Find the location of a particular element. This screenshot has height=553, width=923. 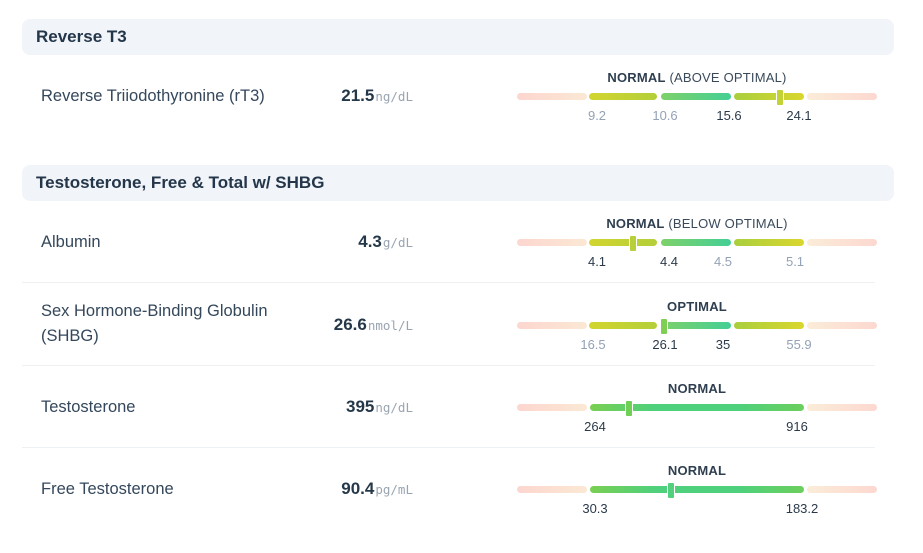

status-detail: (ABOVE OPTIMAL) is located at coordinates (728, 77).